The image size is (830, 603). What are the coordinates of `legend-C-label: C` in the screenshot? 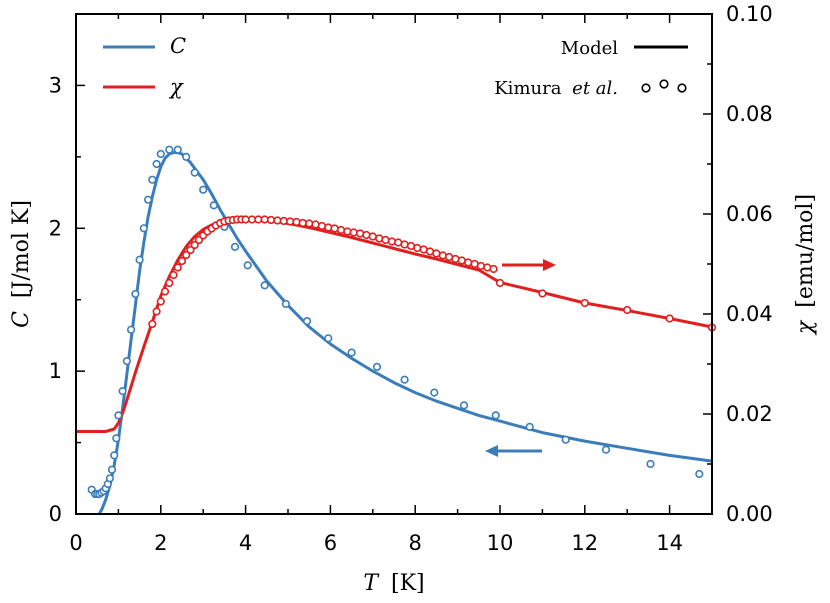 It's located at (178, 46).